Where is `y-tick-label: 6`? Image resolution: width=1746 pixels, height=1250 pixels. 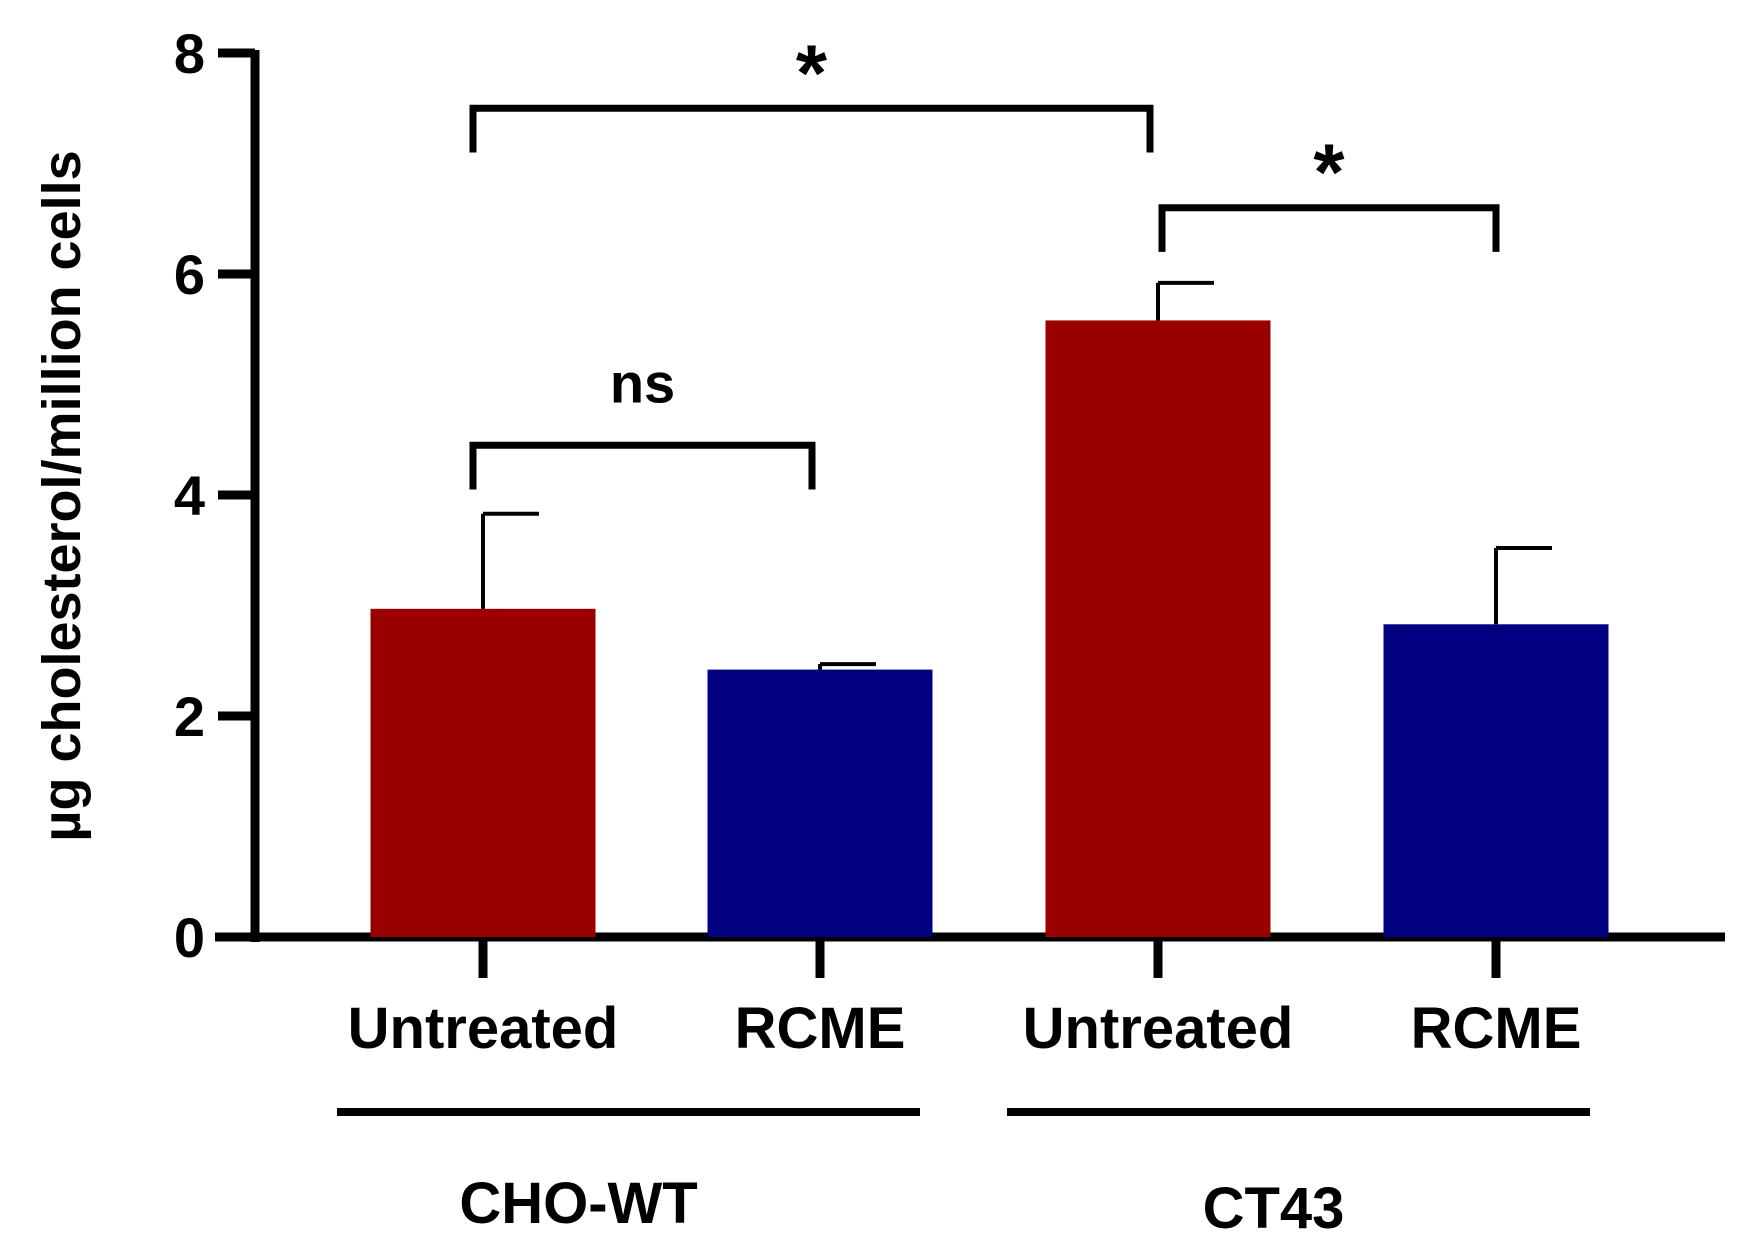
y-tick-label: 6 is located at coordinates (189, 274).